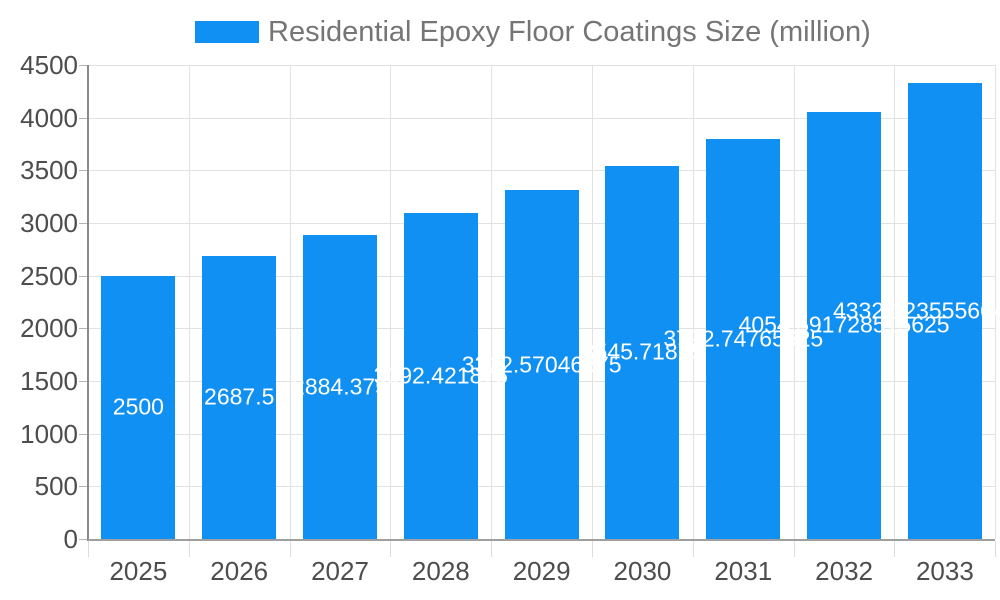 The height and width of the screenshot is (600, 1000). Describe the element at coordinates (542, 540) in the screenshot. I see `x-axis-line` at that location.